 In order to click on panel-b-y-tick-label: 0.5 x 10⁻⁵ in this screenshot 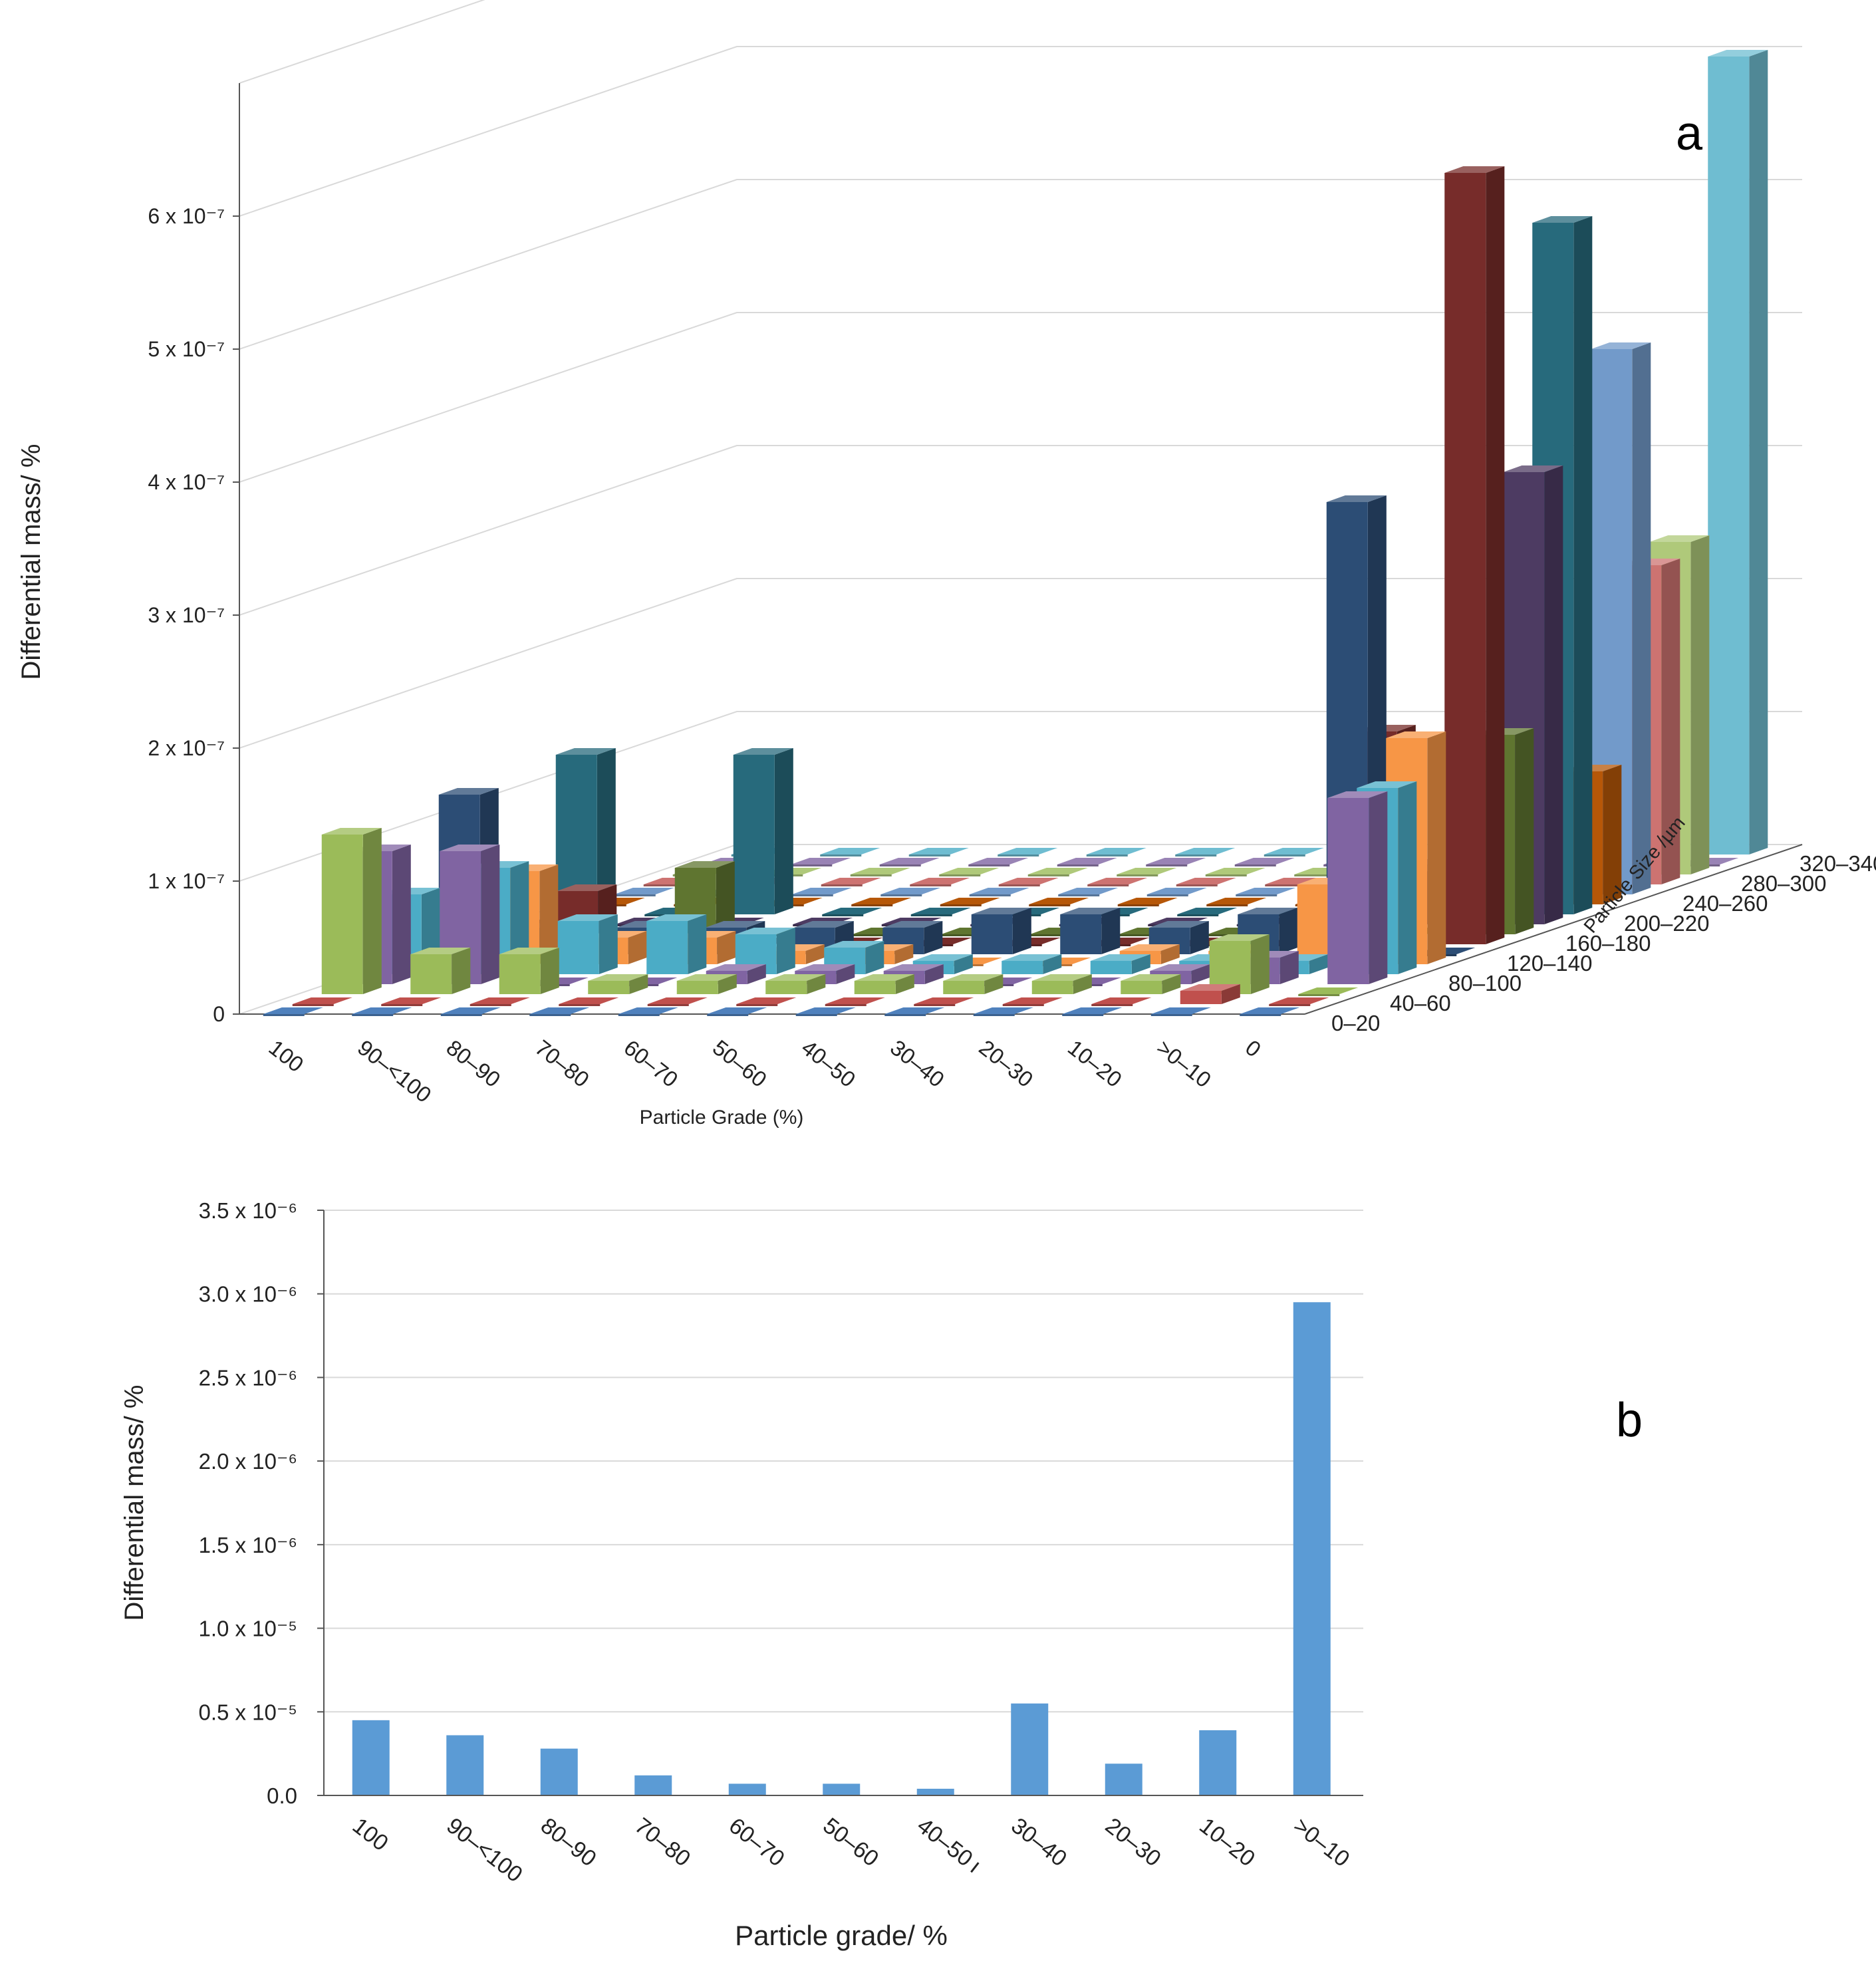, I will do `click(247, 1712)`.